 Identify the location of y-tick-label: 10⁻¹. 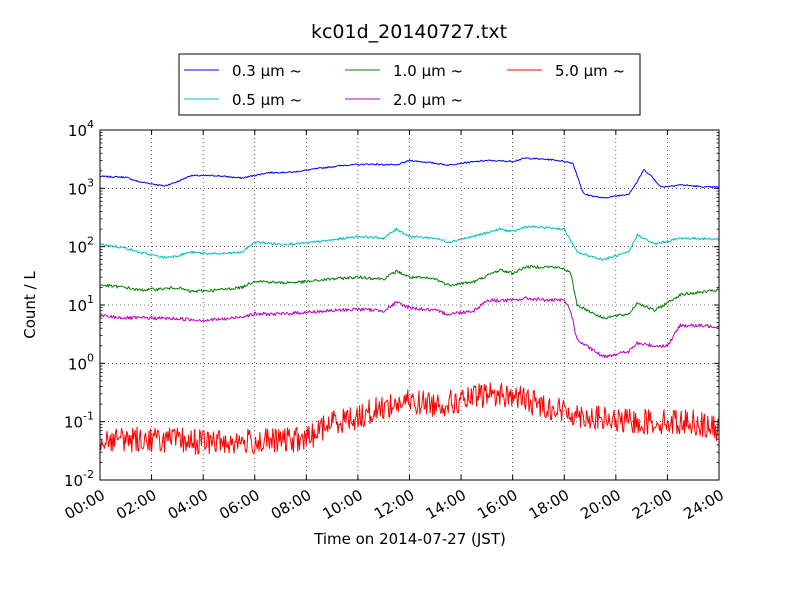
(79, 421).